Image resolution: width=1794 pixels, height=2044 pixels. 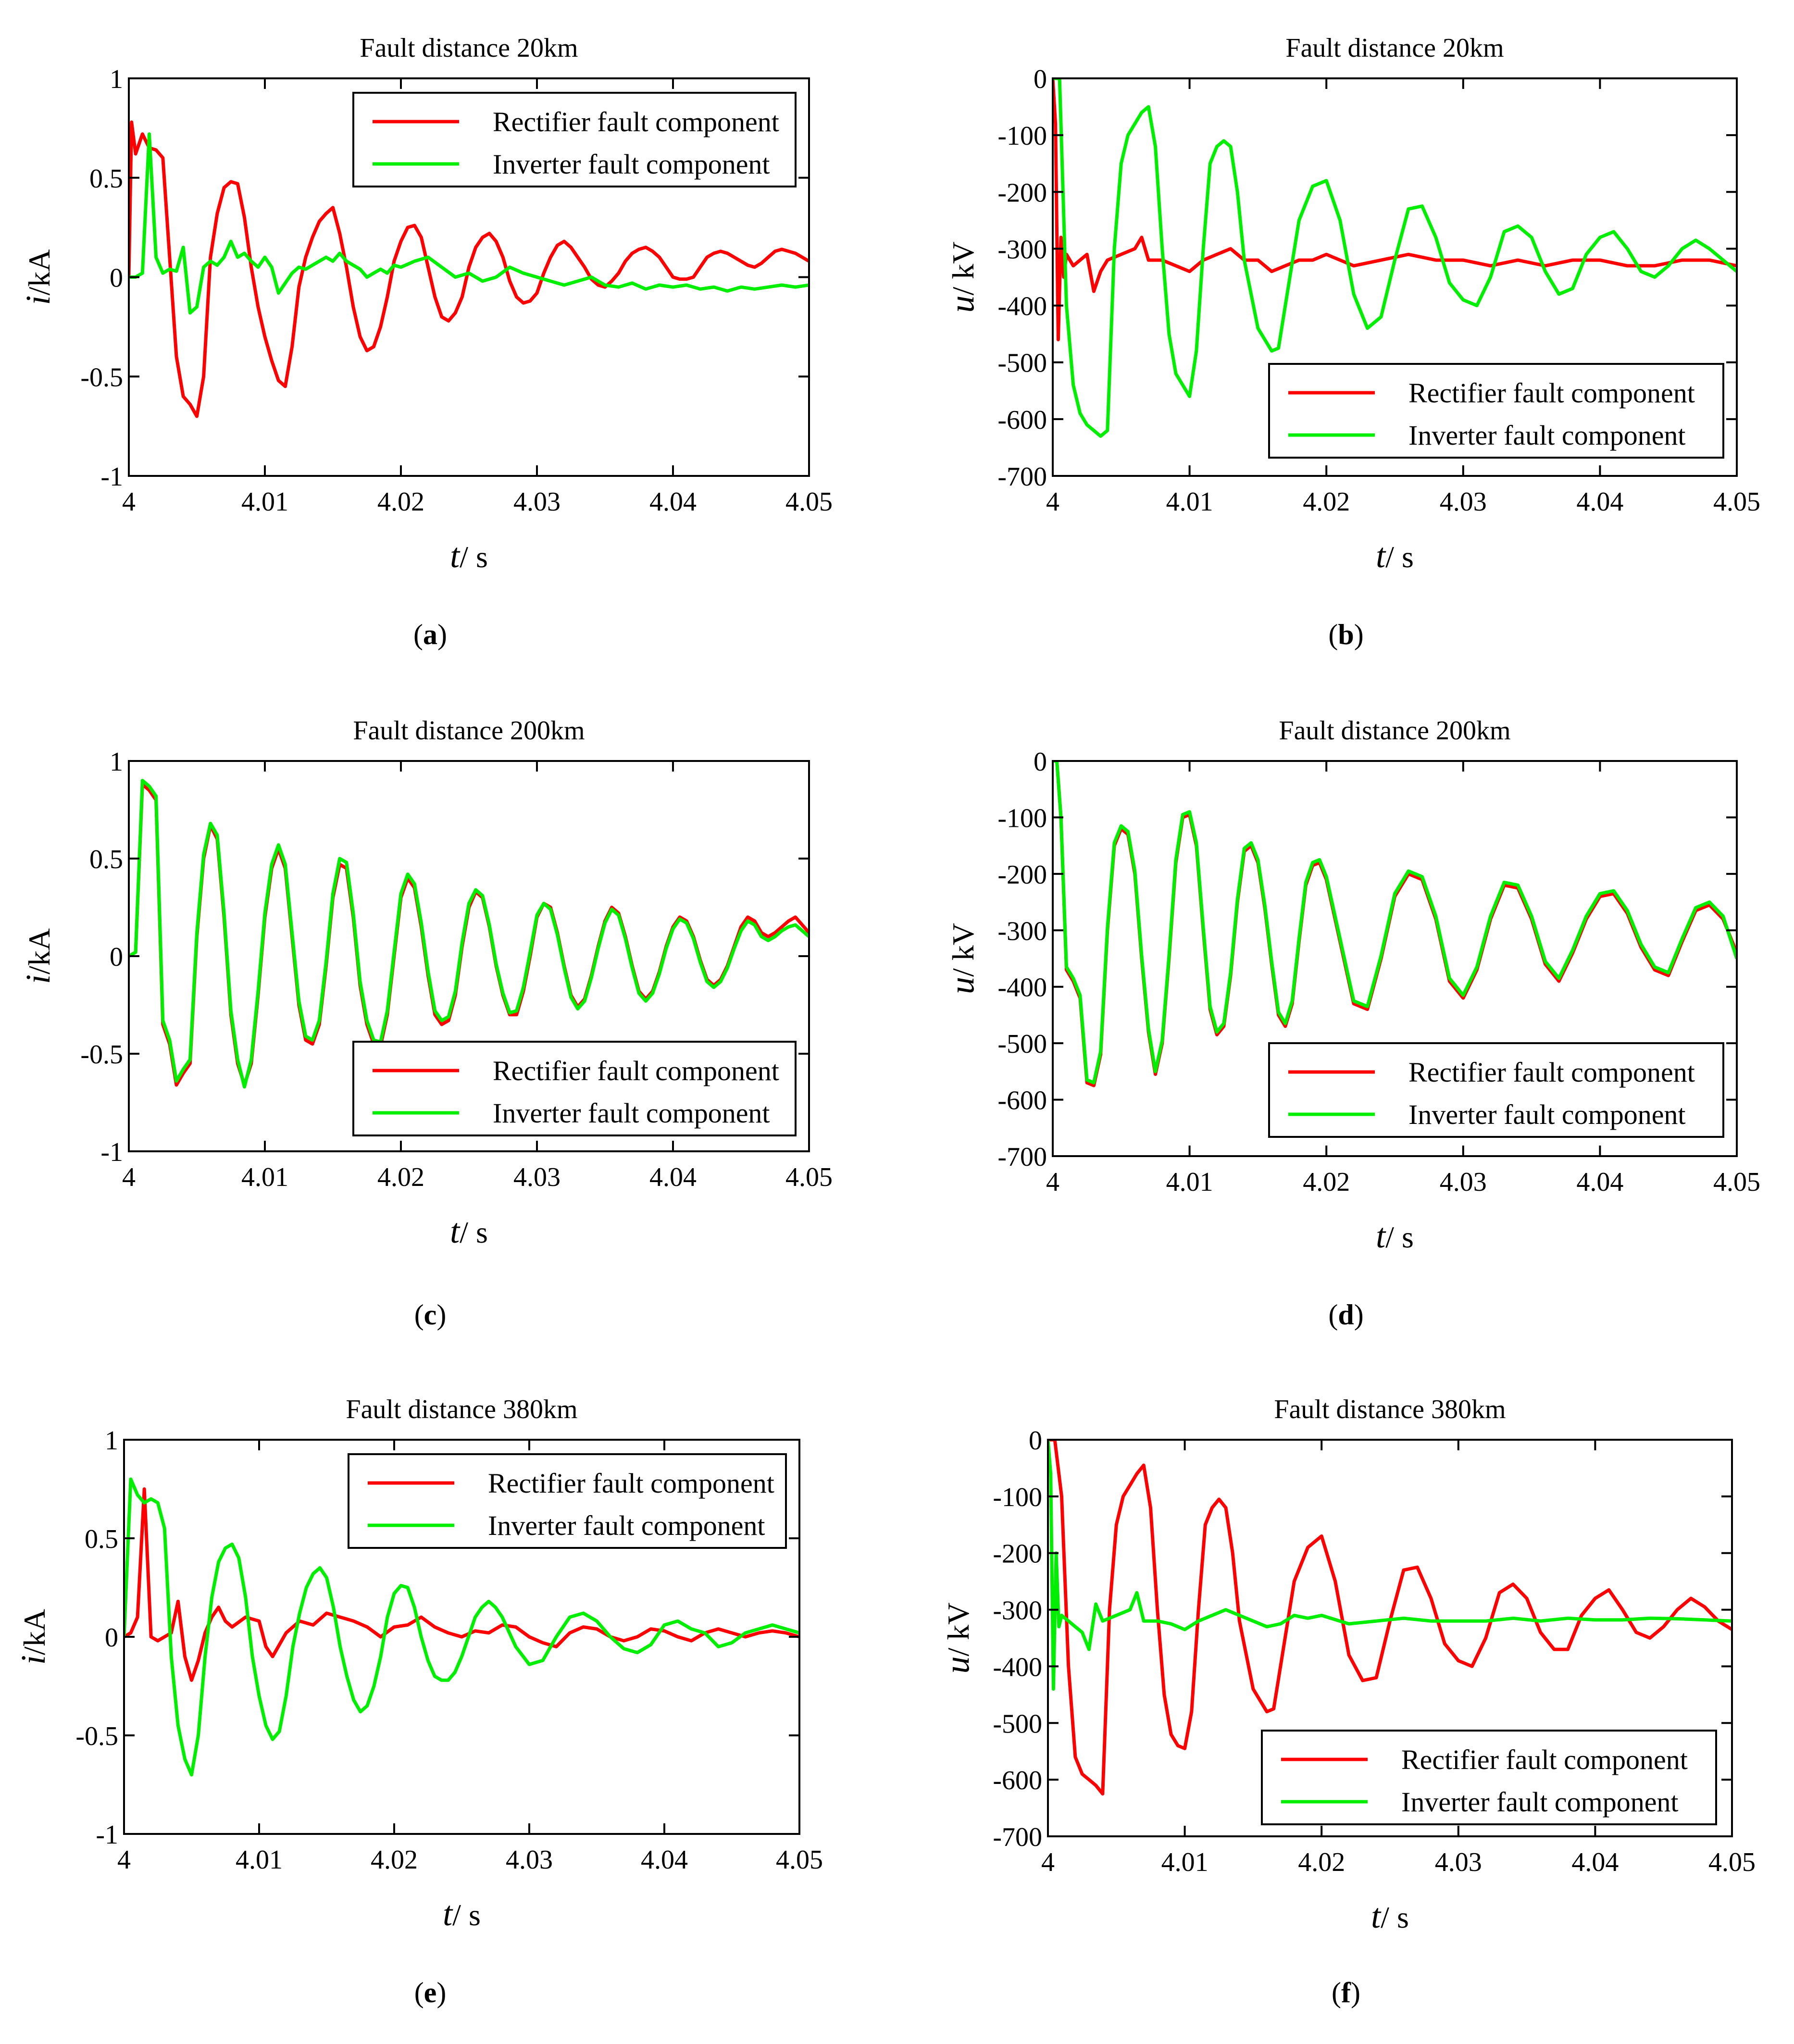 I want to click on y-tick-label: 0.5, so click(x=106, y=859).